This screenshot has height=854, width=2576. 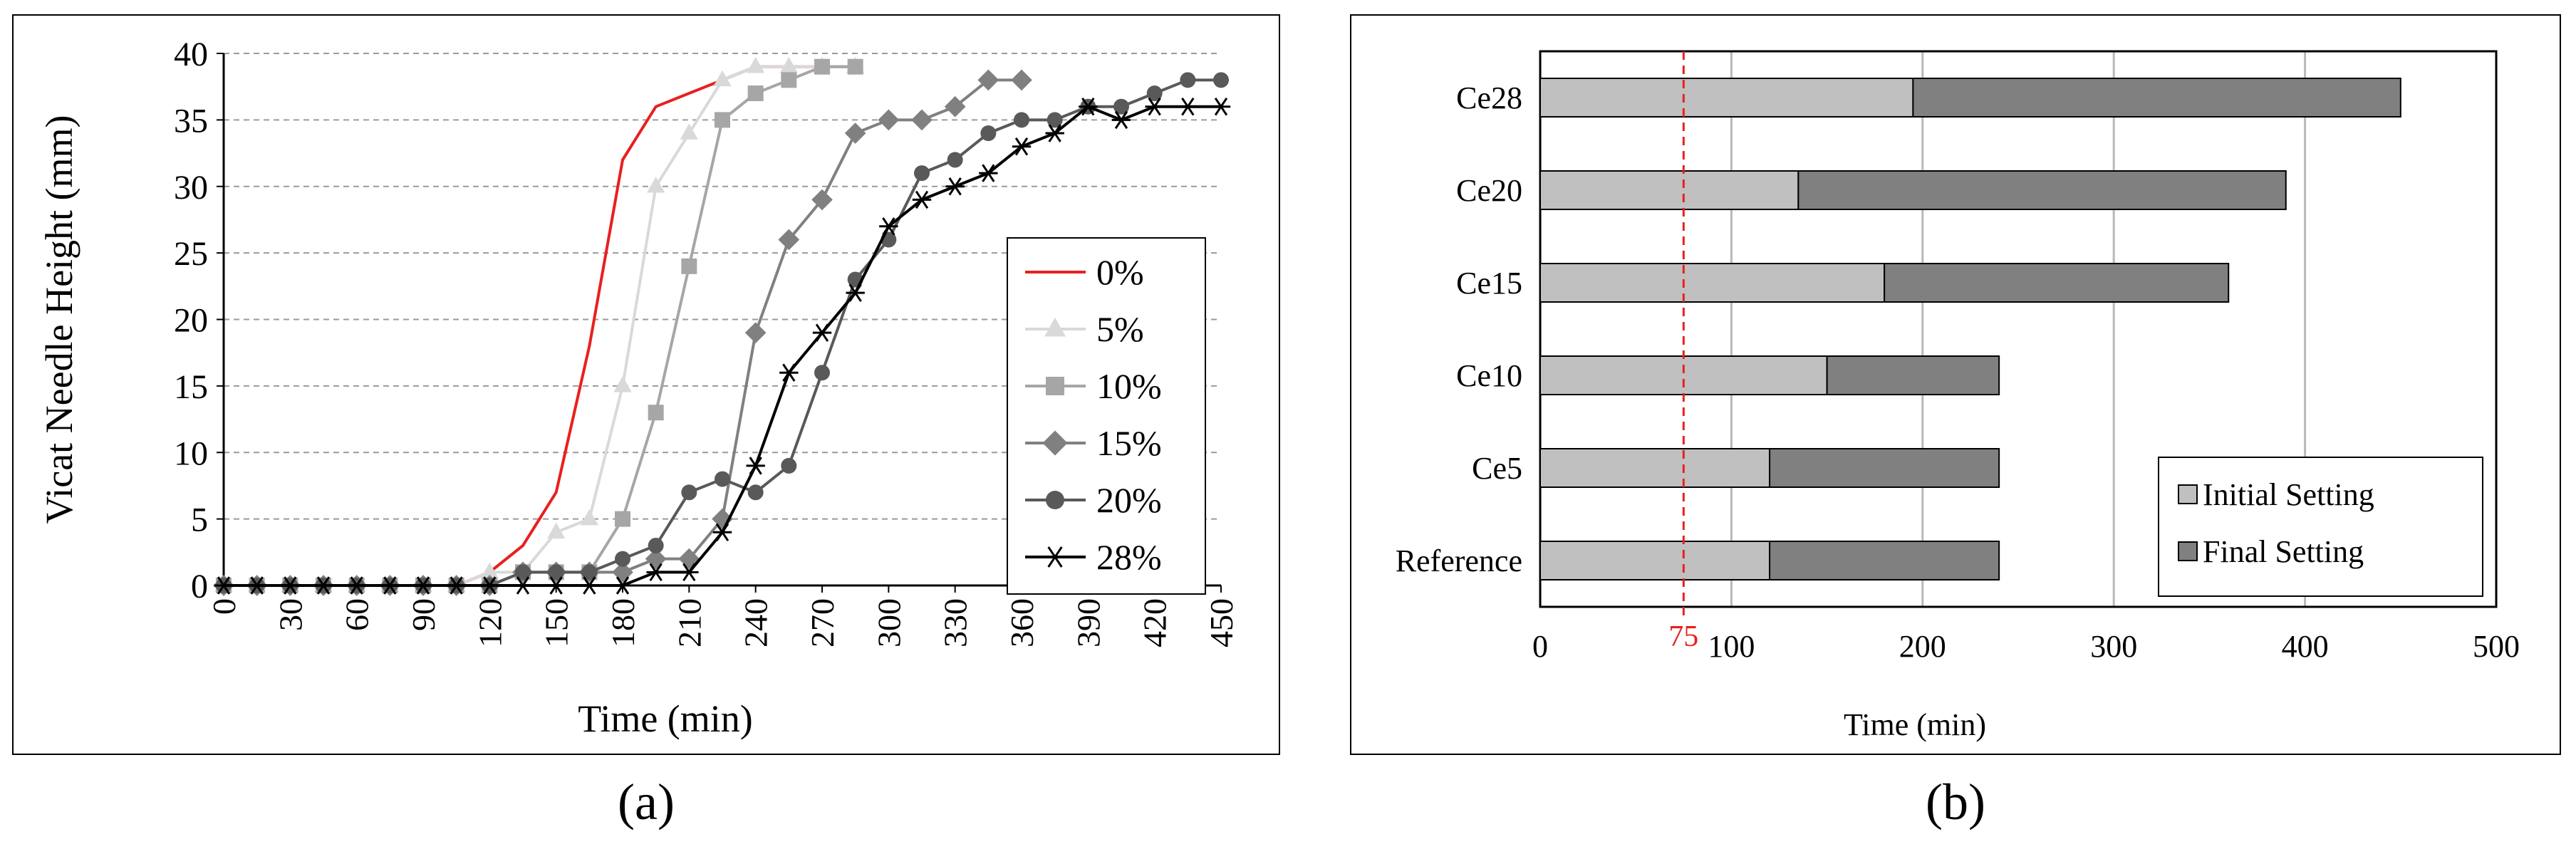 What do you see at coordinates (1120, 272) in the screenshot?
I see `legend-label: 0%` at bounding box center [1120, 272].